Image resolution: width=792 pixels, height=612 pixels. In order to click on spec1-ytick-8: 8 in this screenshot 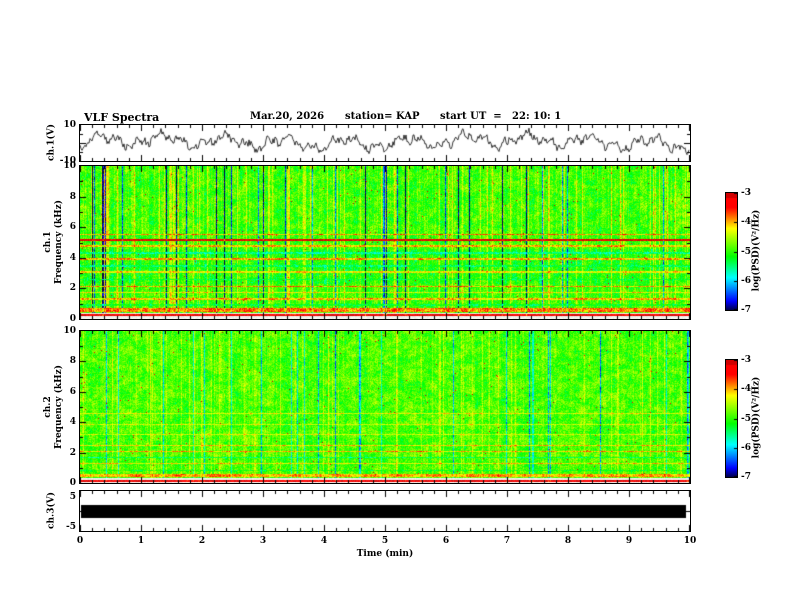, I will do `click(72, 197)`.